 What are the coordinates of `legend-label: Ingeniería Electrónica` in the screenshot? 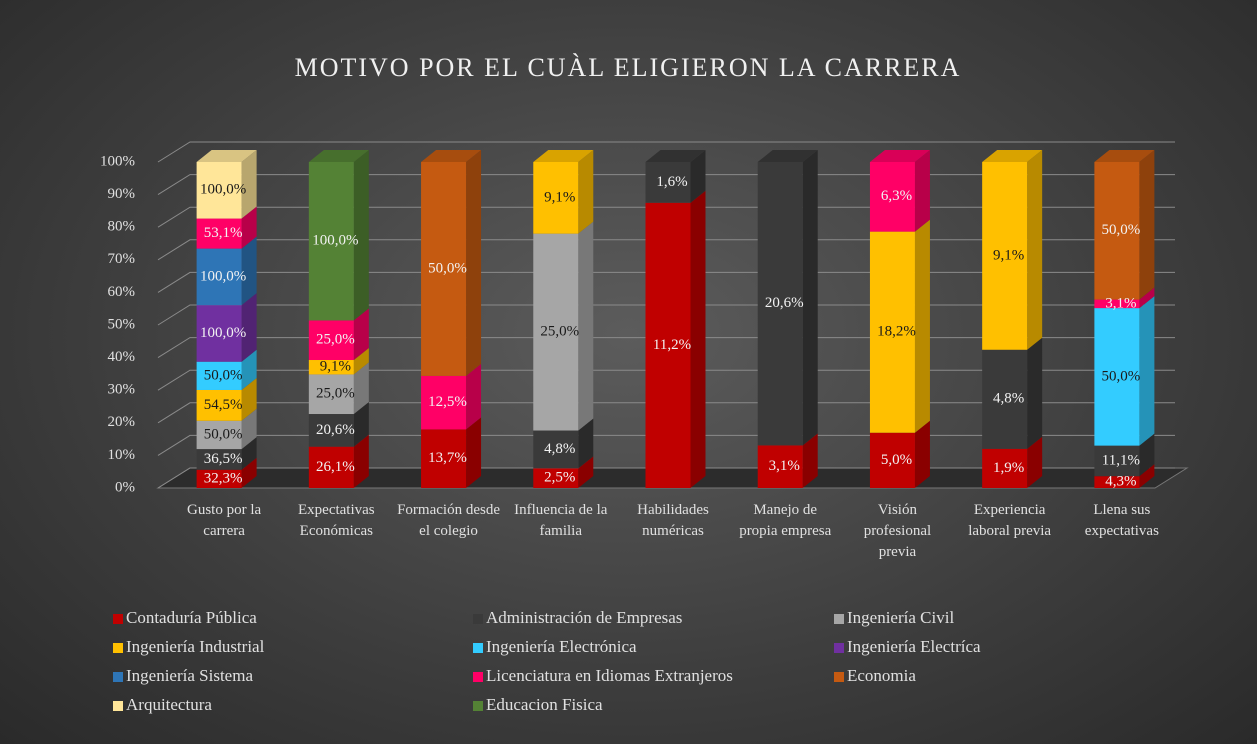 It's located at (561, 646).